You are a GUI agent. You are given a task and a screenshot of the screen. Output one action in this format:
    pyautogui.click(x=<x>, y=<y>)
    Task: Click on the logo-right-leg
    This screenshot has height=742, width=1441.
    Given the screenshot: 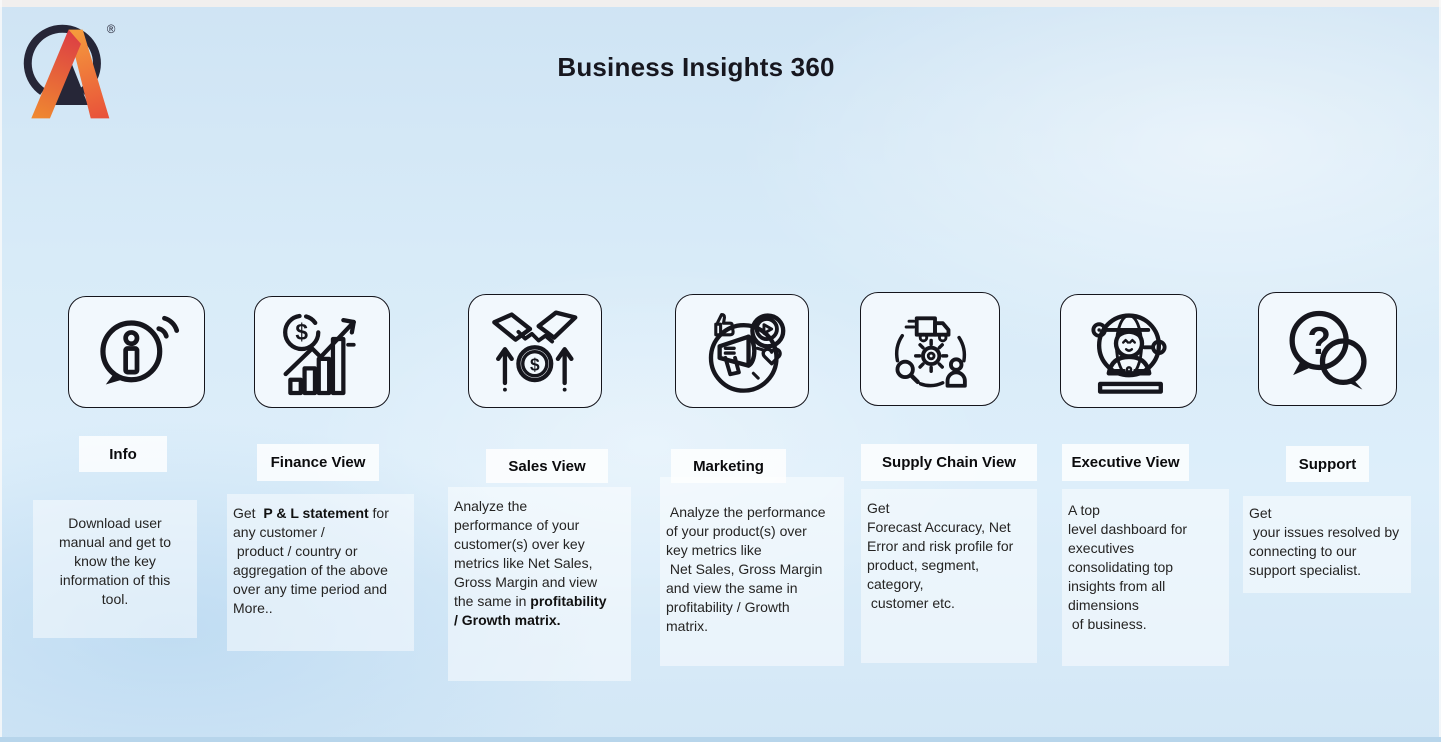 What is the action you would take?
    pyautogui.click(x=89, y=74)
    